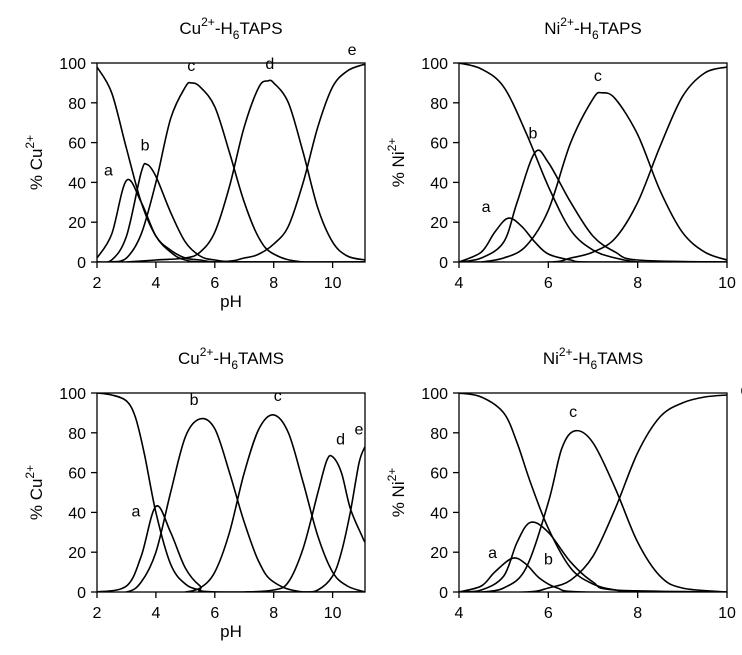 This screenshot has width=742, height=655. What do you see at coordinates (593, 358) in the screenshot?
I see `chart-title: Ni2+-H6TAMS` at bounding box center [593, 358].